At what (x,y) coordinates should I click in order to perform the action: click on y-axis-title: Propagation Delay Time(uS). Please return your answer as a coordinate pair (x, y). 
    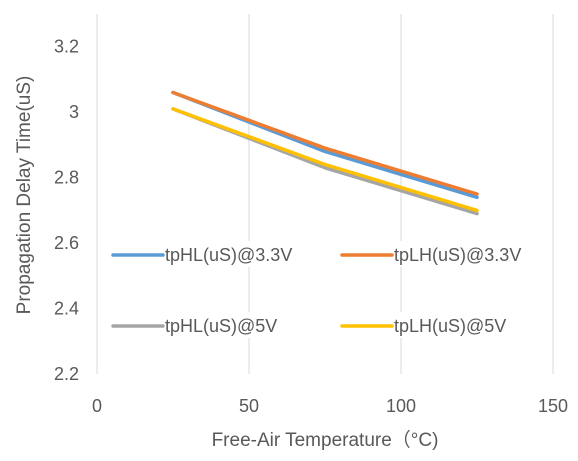
    Looking at the image, I should click on (24, 195).